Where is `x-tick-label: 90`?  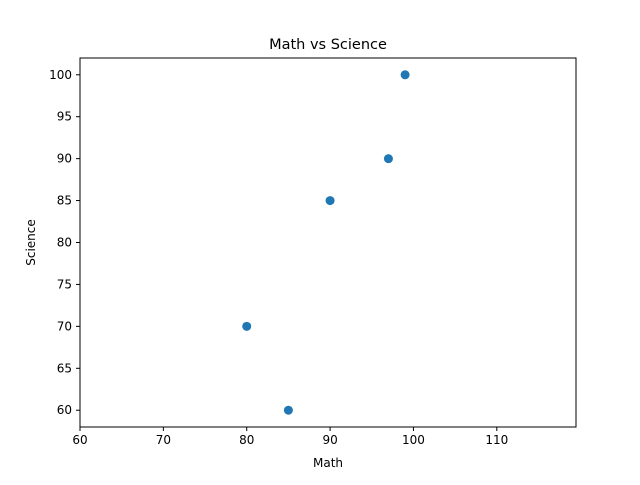 x-tick-label: 90 is located at coordinates (329, 440).